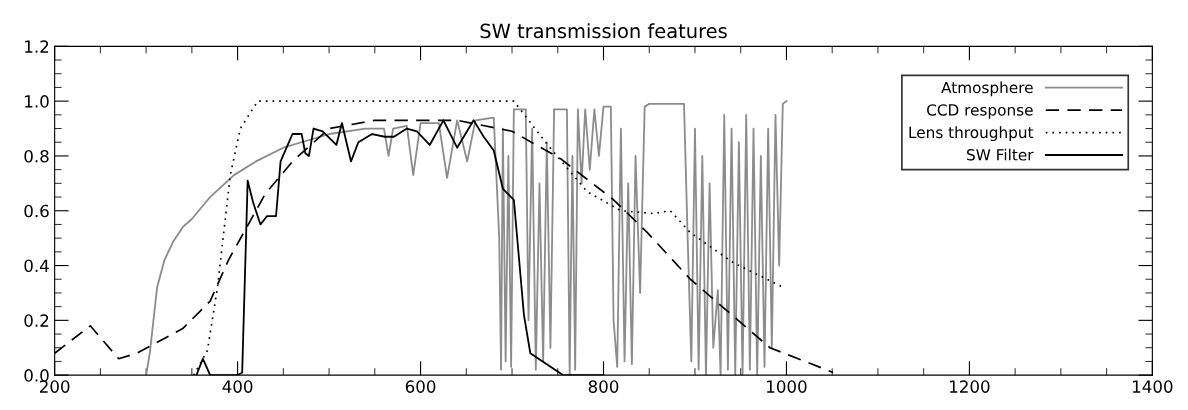 The height and width of the screenshot is (410, 1188). What do you see at coordinates (1152, 386) in the screenshot?
I see `x-tick-label: 1400` at bounding box center [1152, 386].